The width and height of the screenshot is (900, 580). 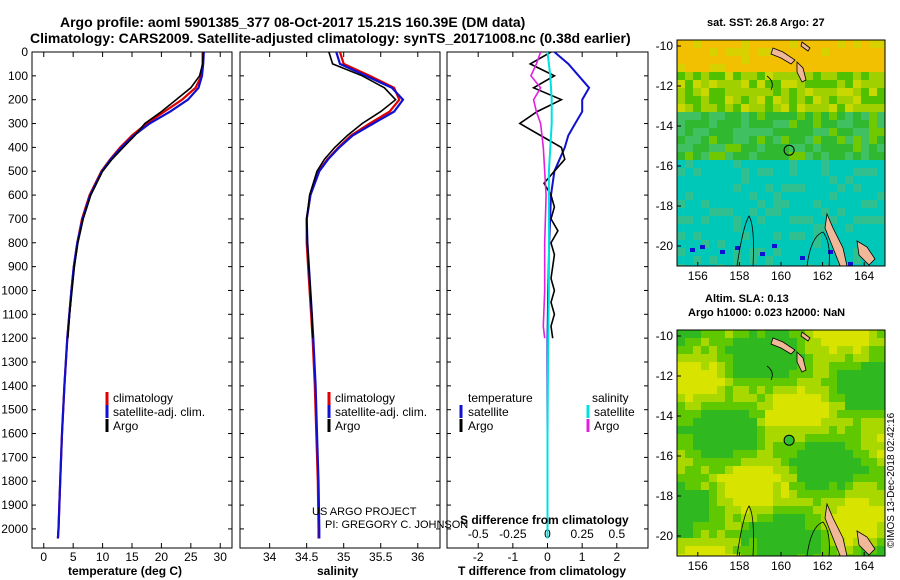 I want to click on credit-project: US ARGO PROJECT, so click(x=364, y=512).